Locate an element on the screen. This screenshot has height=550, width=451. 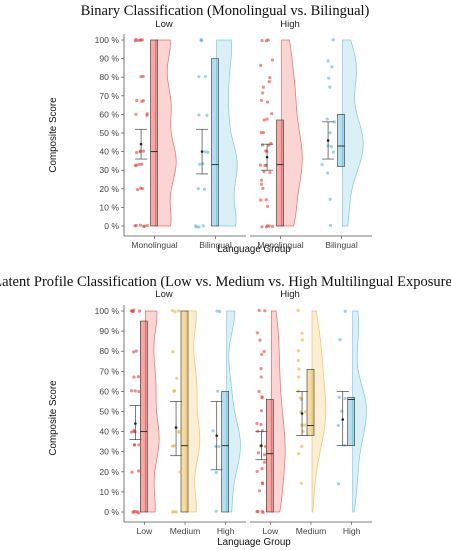
y-tick-label: 0 % is located at coordinates (111, 226).